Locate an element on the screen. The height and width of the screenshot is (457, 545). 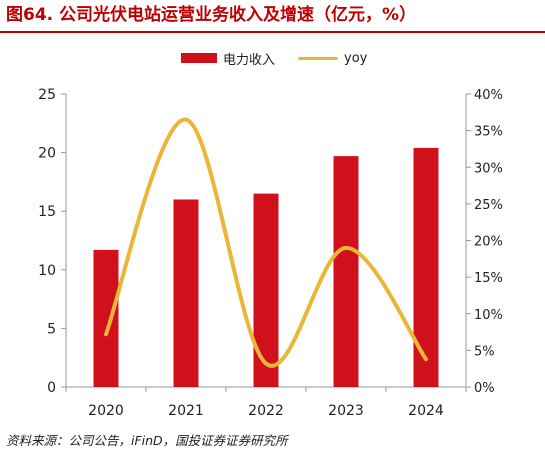
x-tick-label: 2023 is located at coordinates (346, 411).